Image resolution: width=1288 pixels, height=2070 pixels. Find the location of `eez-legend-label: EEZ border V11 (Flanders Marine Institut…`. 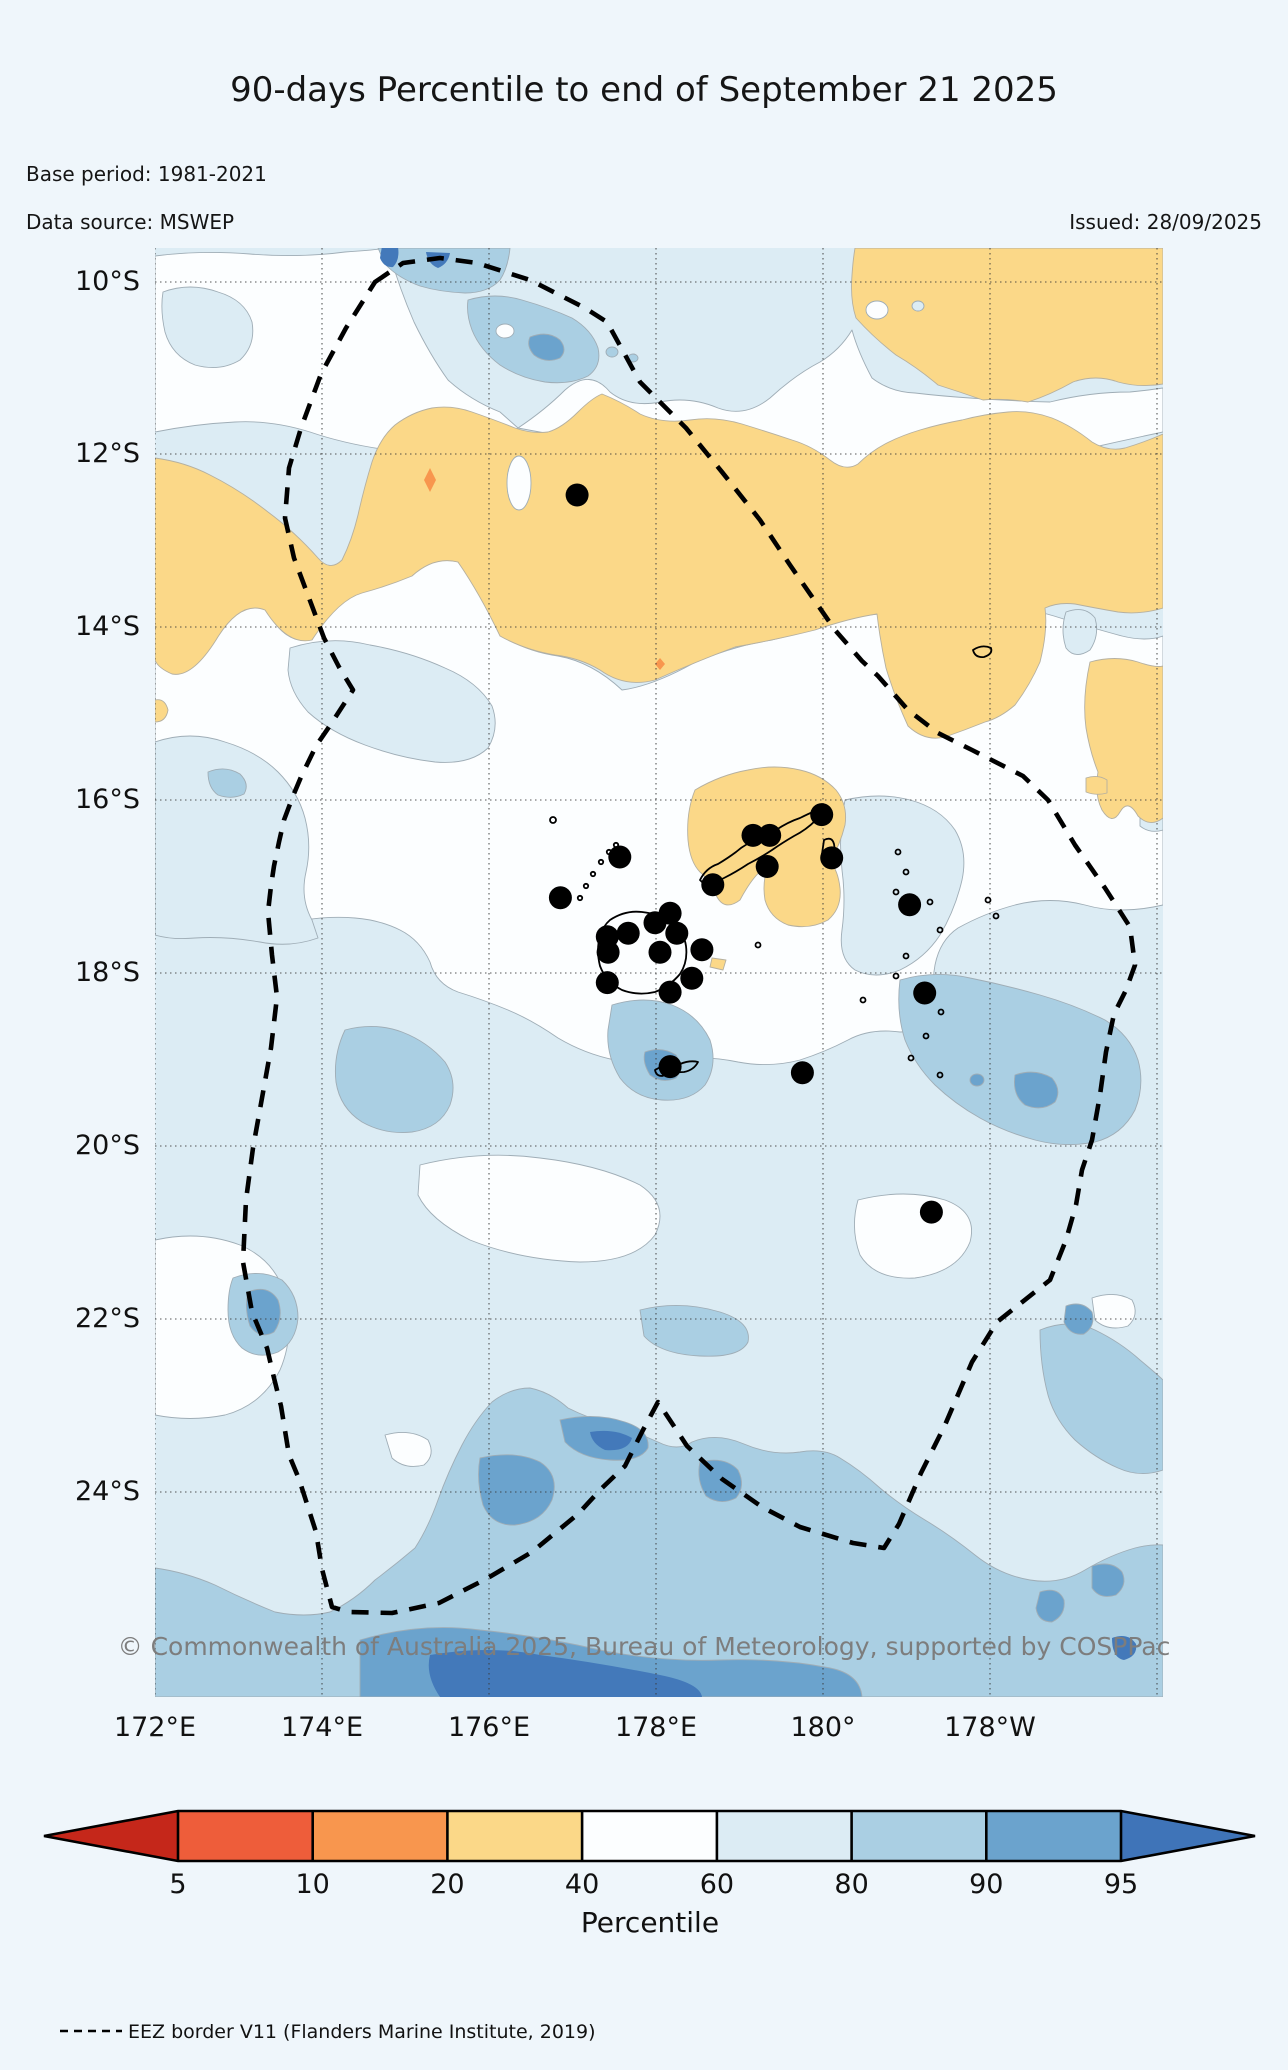

eez-legend-label: EEZ border V11 (Flanders Marine Institut… is located at coordinates (362, 2032).